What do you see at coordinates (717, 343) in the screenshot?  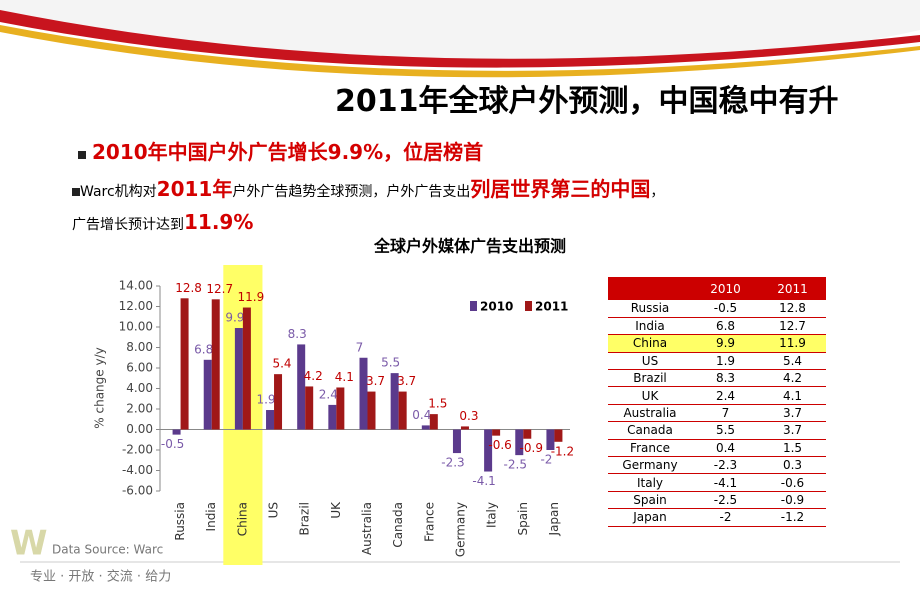 I see `table-row: China 9.9 11.9` at bounding box center [717, 343].